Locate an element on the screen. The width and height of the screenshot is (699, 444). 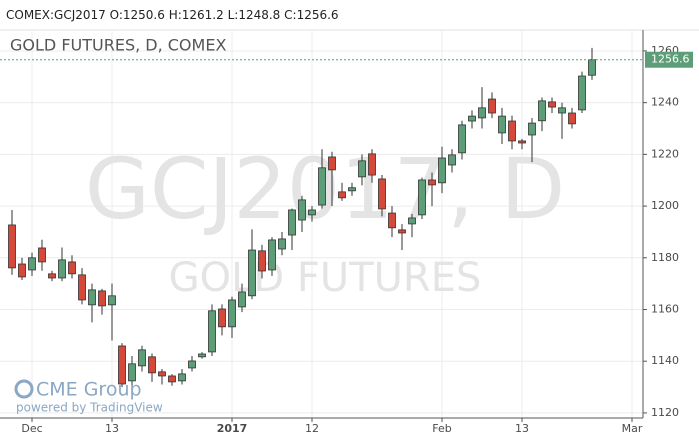
logo: CME Group powered by TradingView is located at coordinates (88, 397).